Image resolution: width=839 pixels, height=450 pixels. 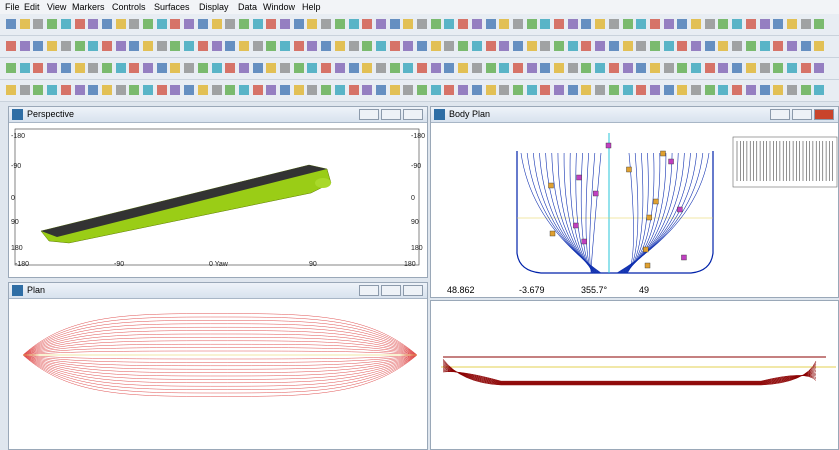 I want to click on menu-item: File, so click(x=12, y=7).